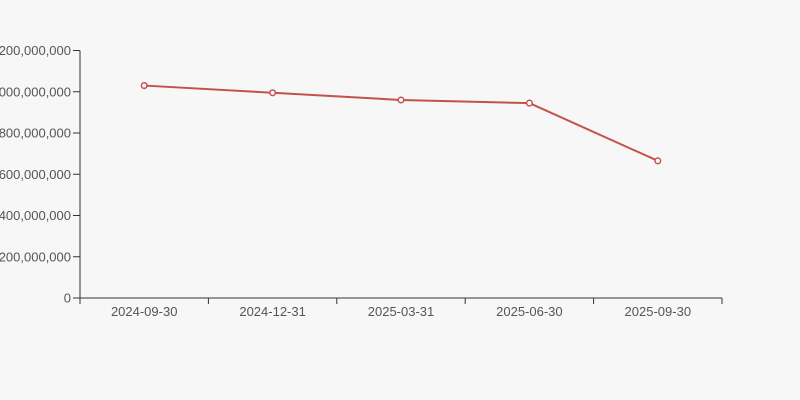 Image resolution: width=800 pixels, height=400 pixels. What do you see at coordinates (35, 215) in the screenshot?
I see `y-axis-label: 400,000,000` at bounding box center [35, 215].